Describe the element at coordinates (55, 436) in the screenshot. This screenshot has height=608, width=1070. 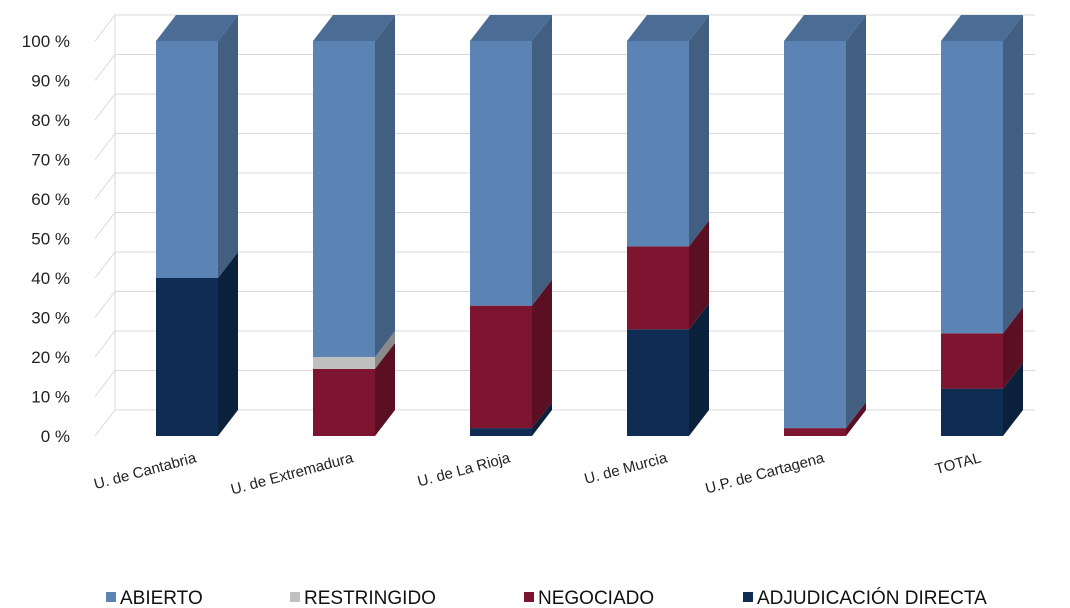
I see `y-tick-label: 0 %` at that location.